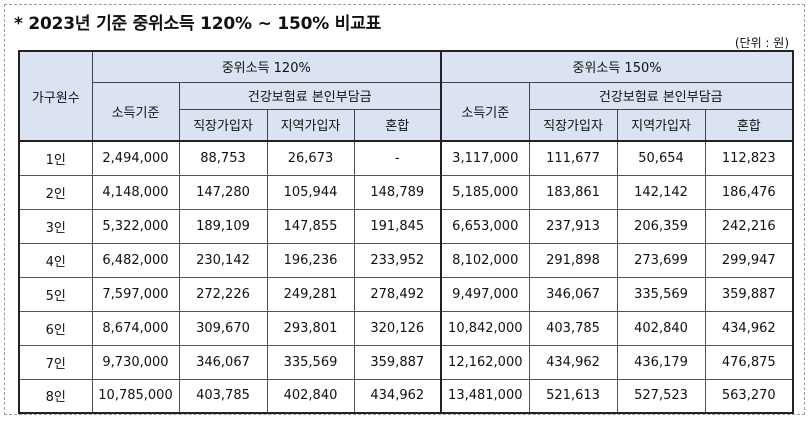  Describe the element at coordinates (661, 192) in the screenshot. I see `cell-regional-150: 142,142` at that location.